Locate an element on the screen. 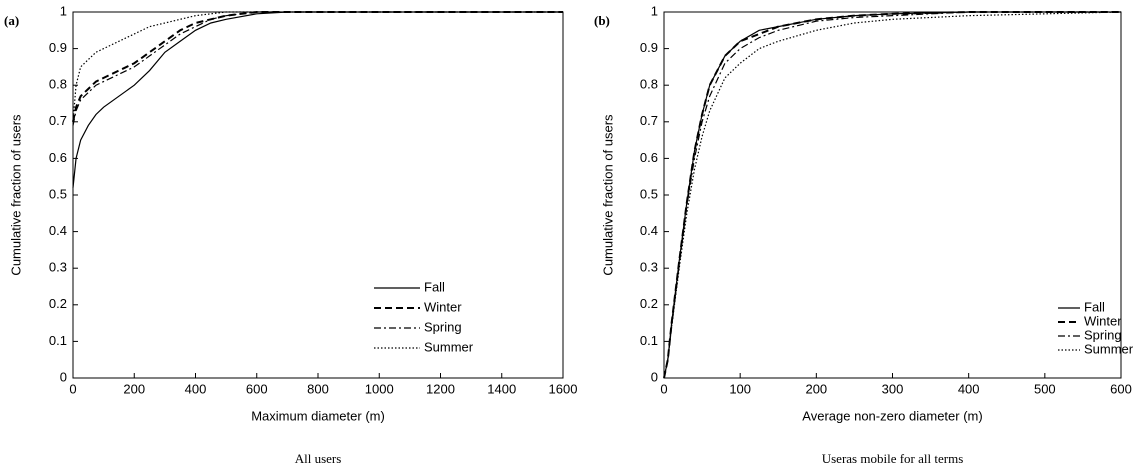  panel-label: (b) is located at coordinates (602, 20).